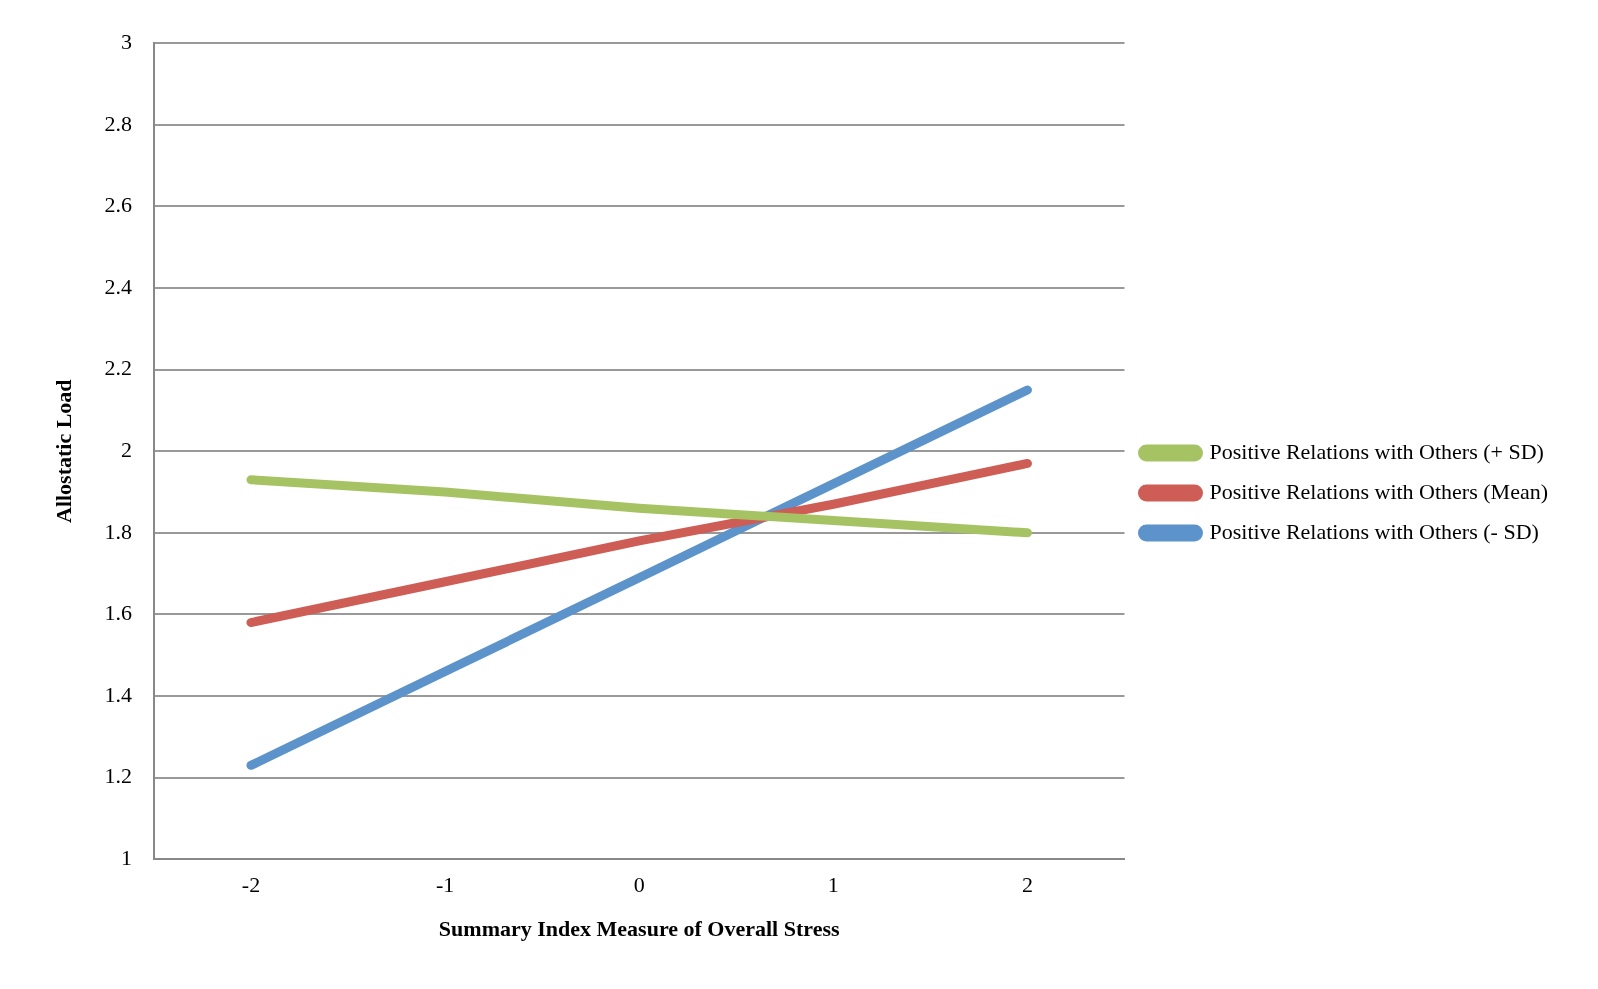 This screenshot has height=989, width=1598. Describe the element at coordinates (1376, 451) in the screenshot. I see `legend-label: Positive Relations with Others (+ SD)` at that location.